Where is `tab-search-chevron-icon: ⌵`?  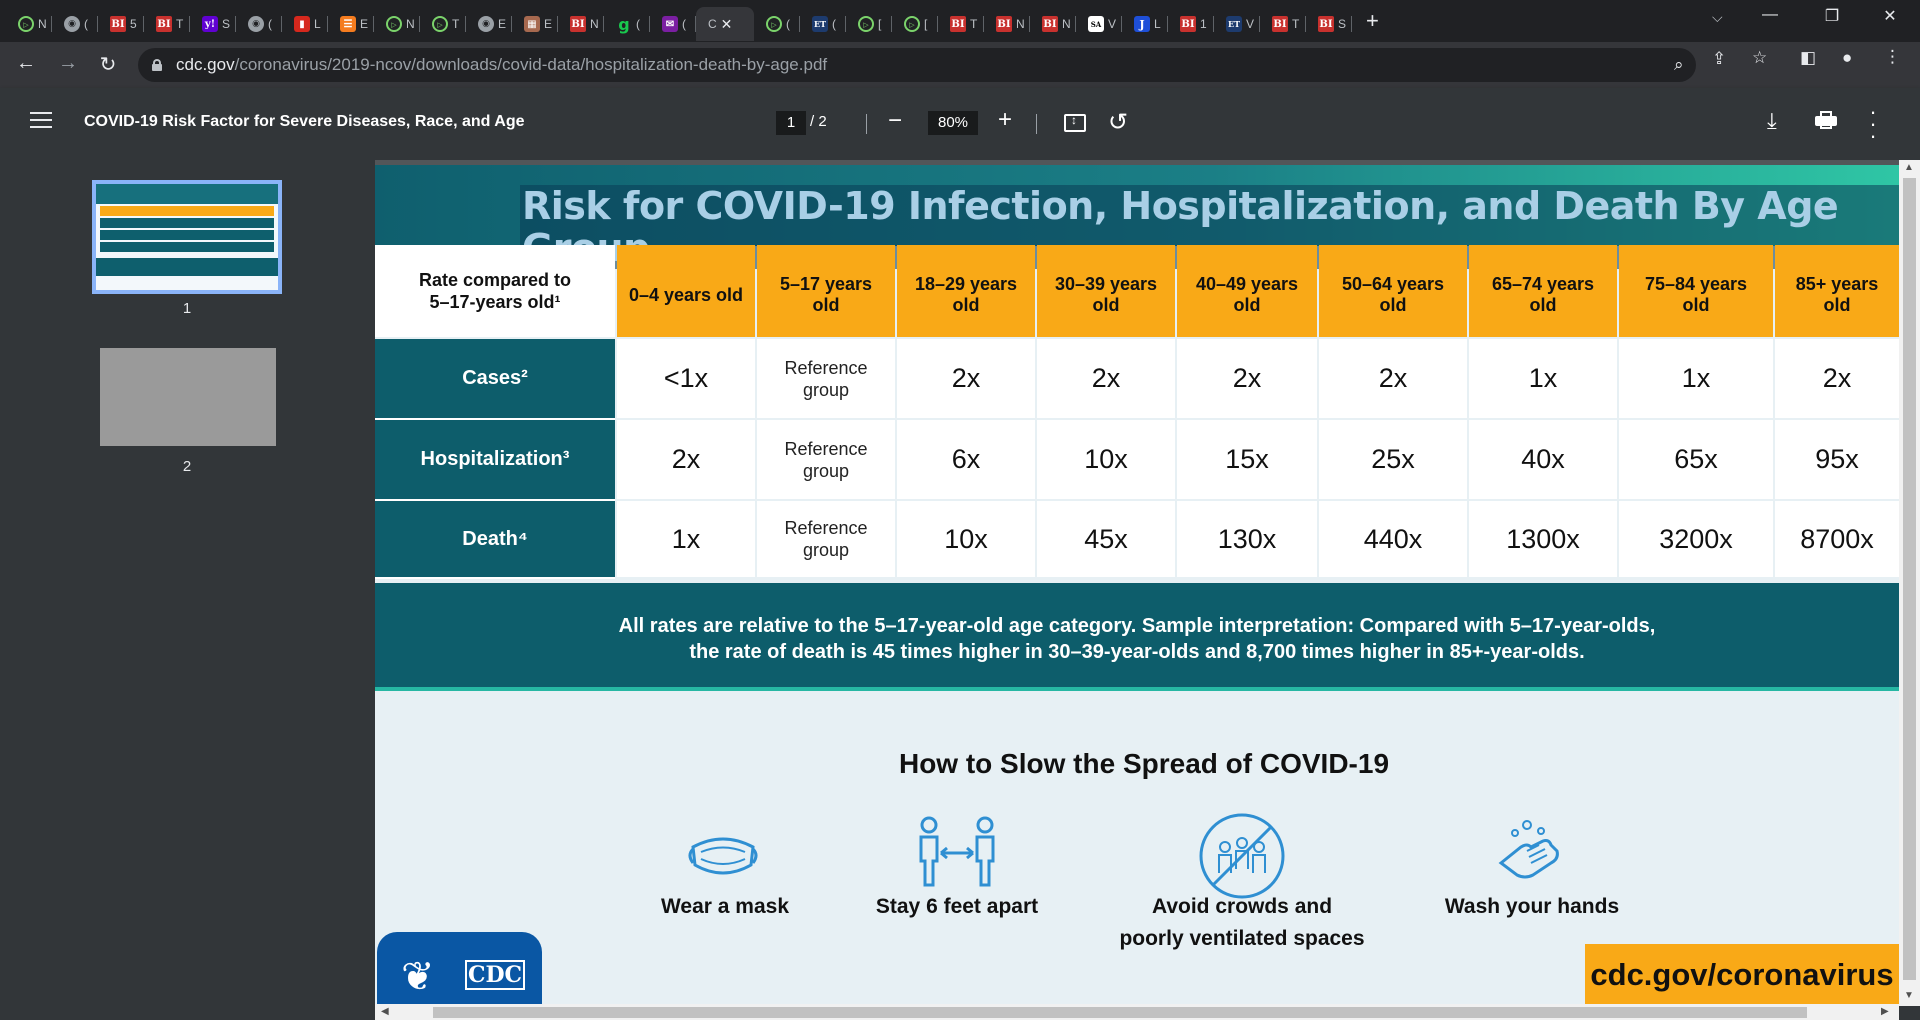 tab-search-chevron-icon: ⌵ is located at coordinates (1717, 17).